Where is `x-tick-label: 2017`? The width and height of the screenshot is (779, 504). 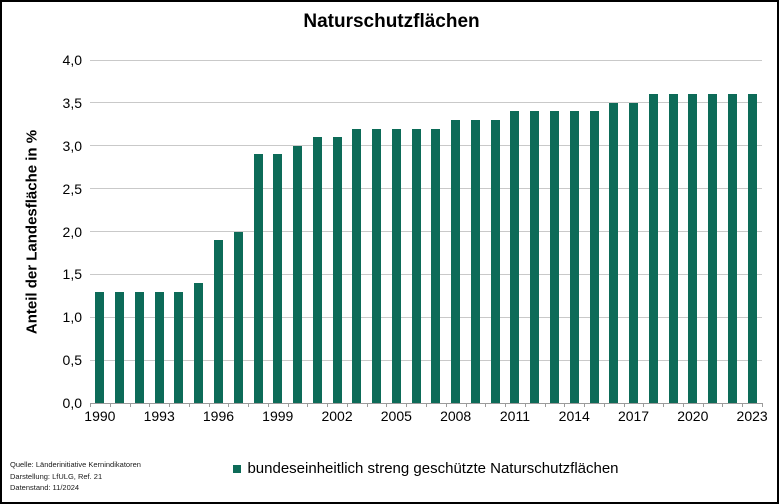
x-tick-label: 2017 is located at coordinates (633, 416).